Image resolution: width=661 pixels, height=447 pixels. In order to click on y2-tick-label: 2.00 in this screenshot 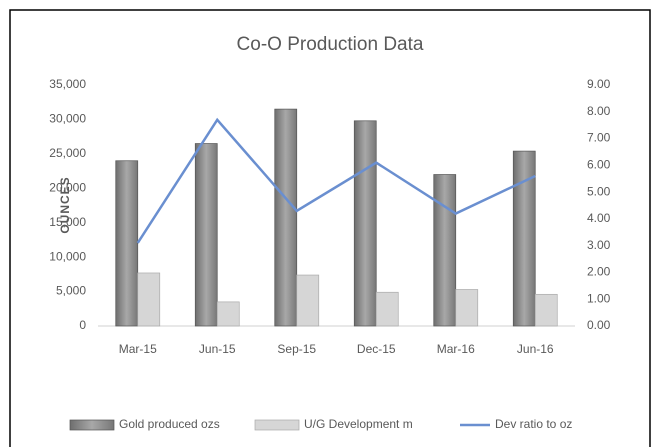, I will do `click(599, 272)`.